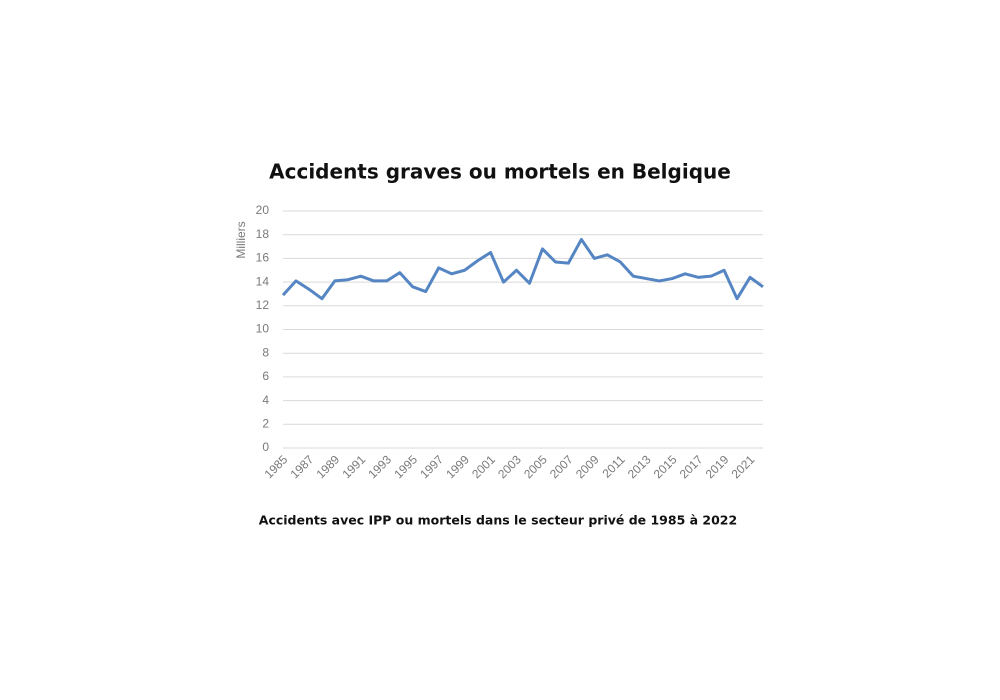 The image size is (1000, 700). I want to click on x-tick-label: 2011, so click(614, 466).